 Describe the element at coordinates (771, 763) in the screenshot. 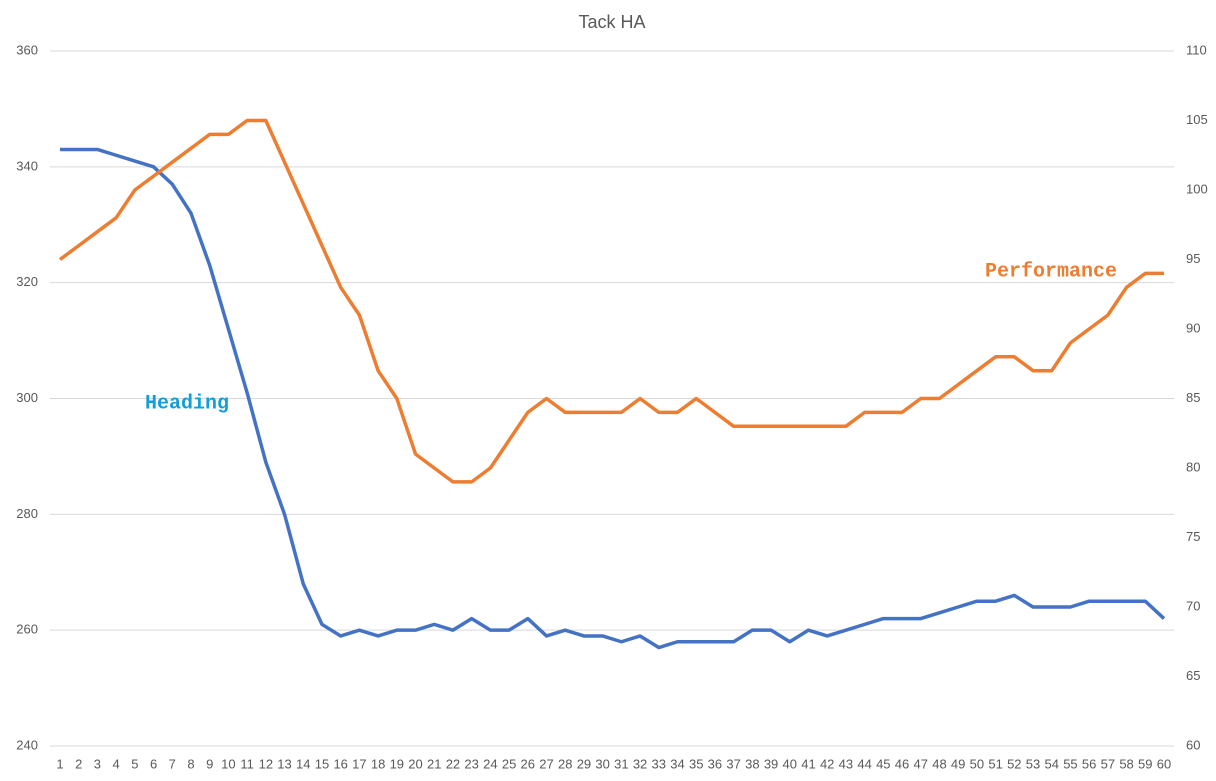

I see `x-tick-label: 39` at that location.